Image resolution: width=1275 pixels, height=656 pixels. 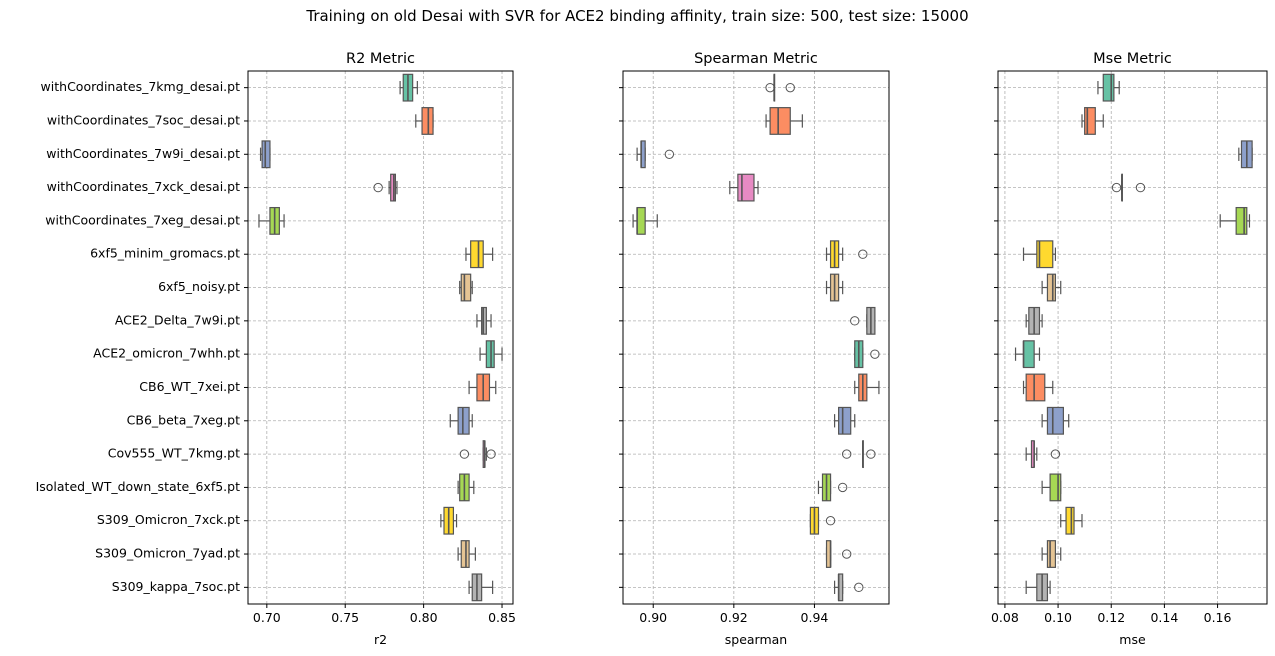 I want to click on x-tick-label: 0.90, so click(x=653, y=617).